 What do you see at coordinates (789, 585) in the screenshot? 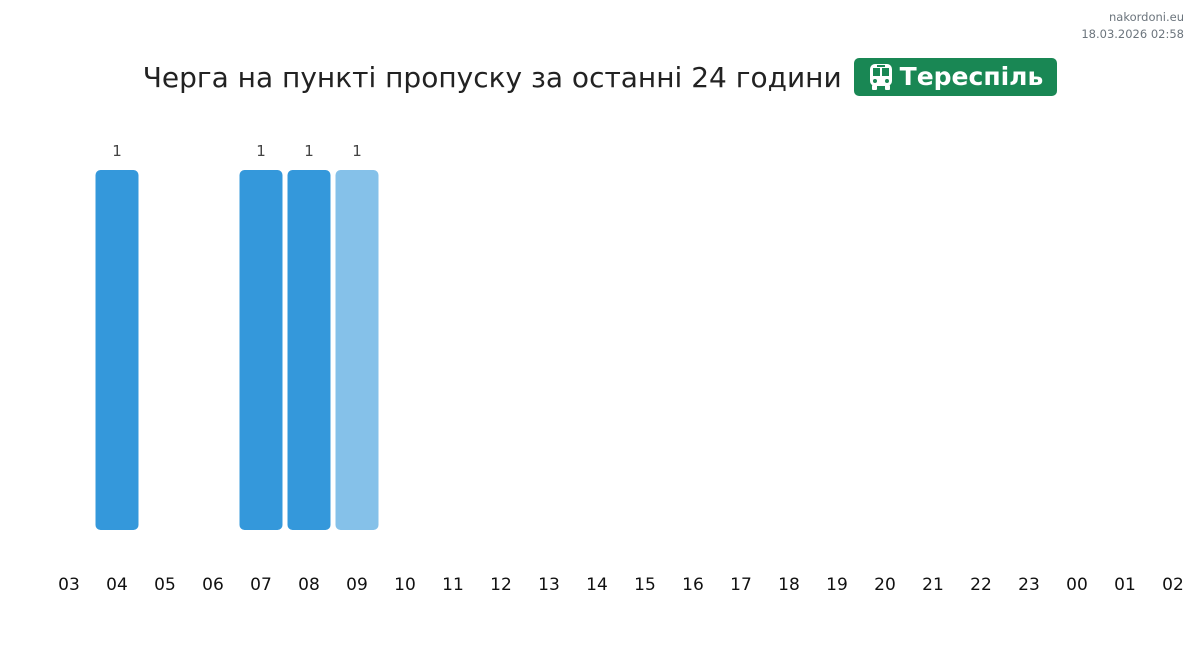
I see `tick-label-18: 18` at bounding box center [789, 585].